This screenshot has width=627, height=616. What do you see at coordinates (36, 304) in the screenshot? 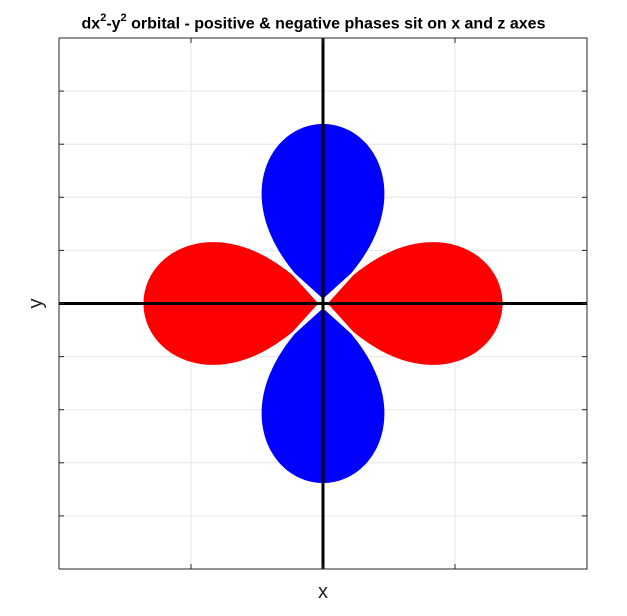
I see `y-axis-label: y` at bounding box center [36, 304].